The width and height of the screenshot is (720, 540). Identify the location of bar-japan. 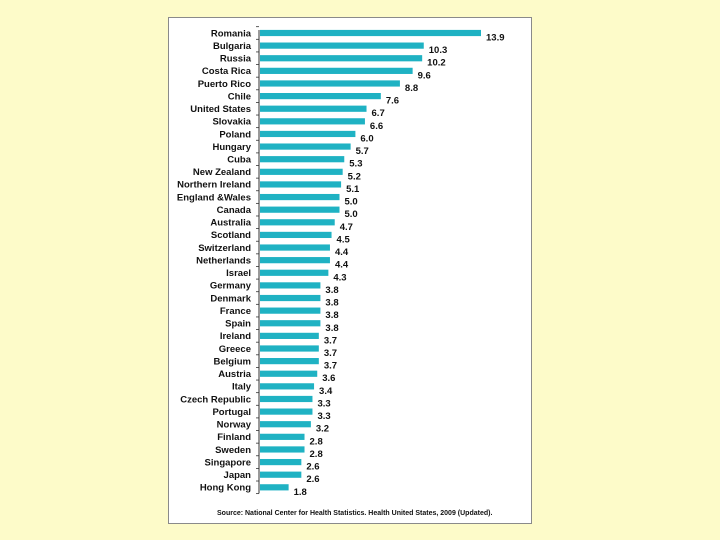
(281, 474).